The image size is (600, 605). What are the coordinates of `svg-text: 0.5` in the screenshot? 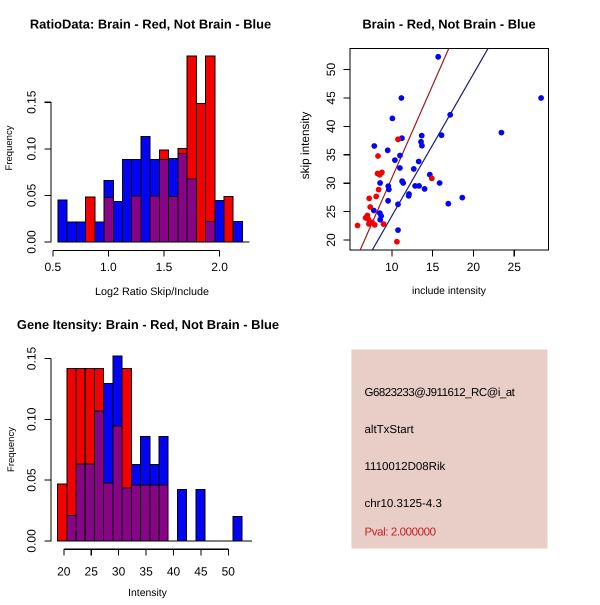 It's located at (52, 267).